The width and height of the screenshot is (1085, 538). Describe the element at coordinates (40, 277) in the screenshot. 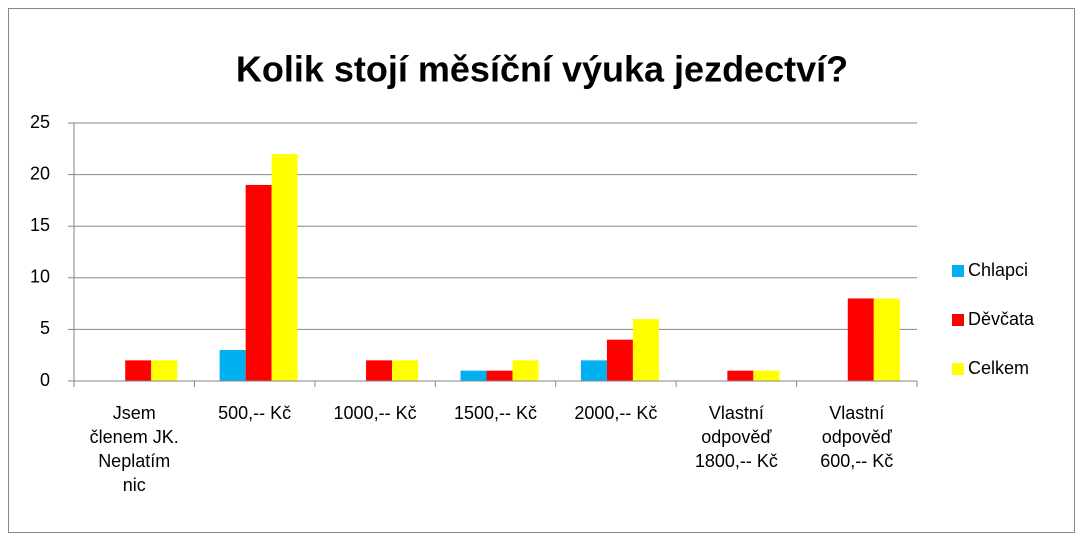

I see `y-tick-label: 10` at that location.